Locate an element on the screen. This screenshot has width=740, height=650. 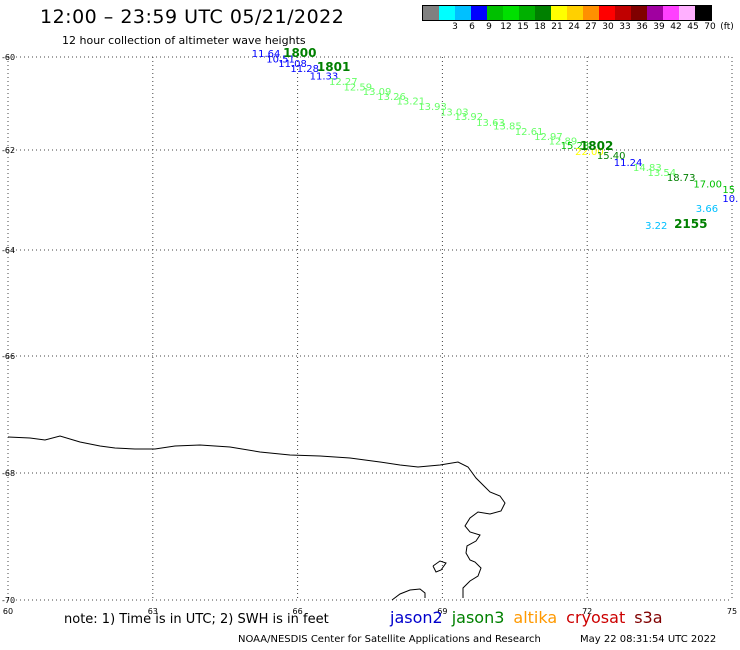
wave-height-reading: 13.63 is located at coordinates (490, 123).